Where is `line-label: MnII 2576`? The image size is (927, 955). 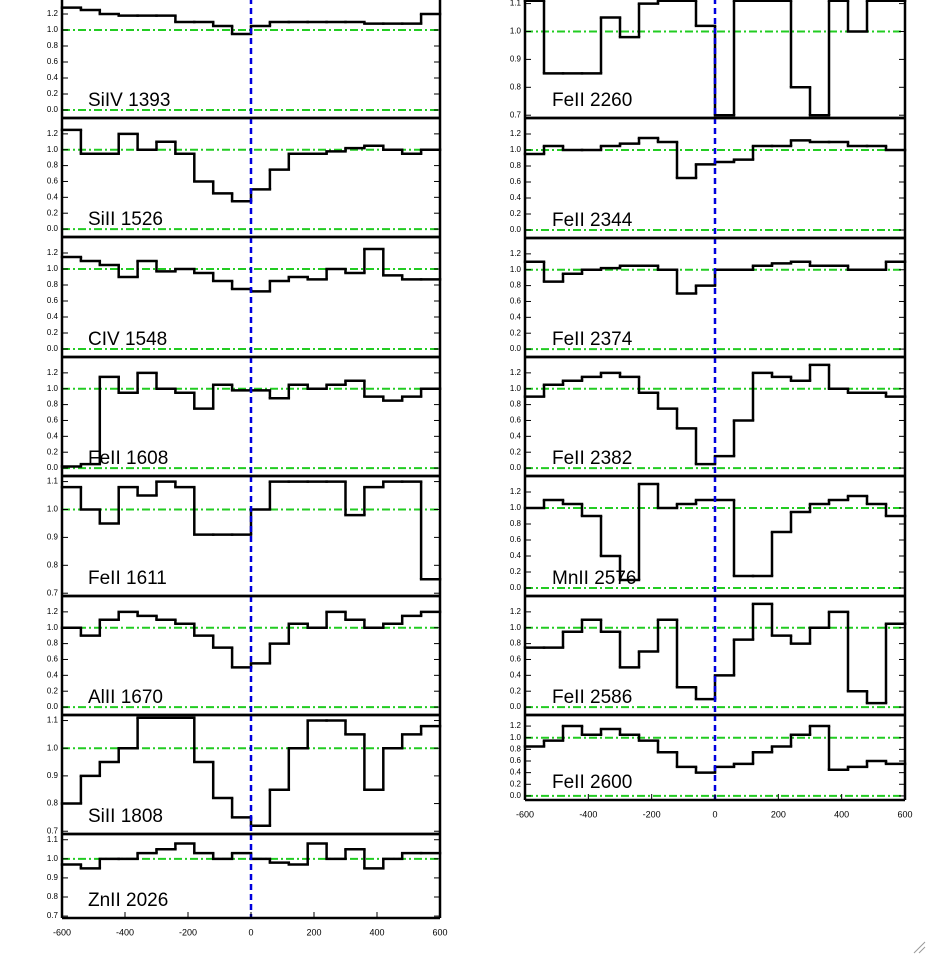
line-label: MnII 2576 is located at coordinates (594, 578).